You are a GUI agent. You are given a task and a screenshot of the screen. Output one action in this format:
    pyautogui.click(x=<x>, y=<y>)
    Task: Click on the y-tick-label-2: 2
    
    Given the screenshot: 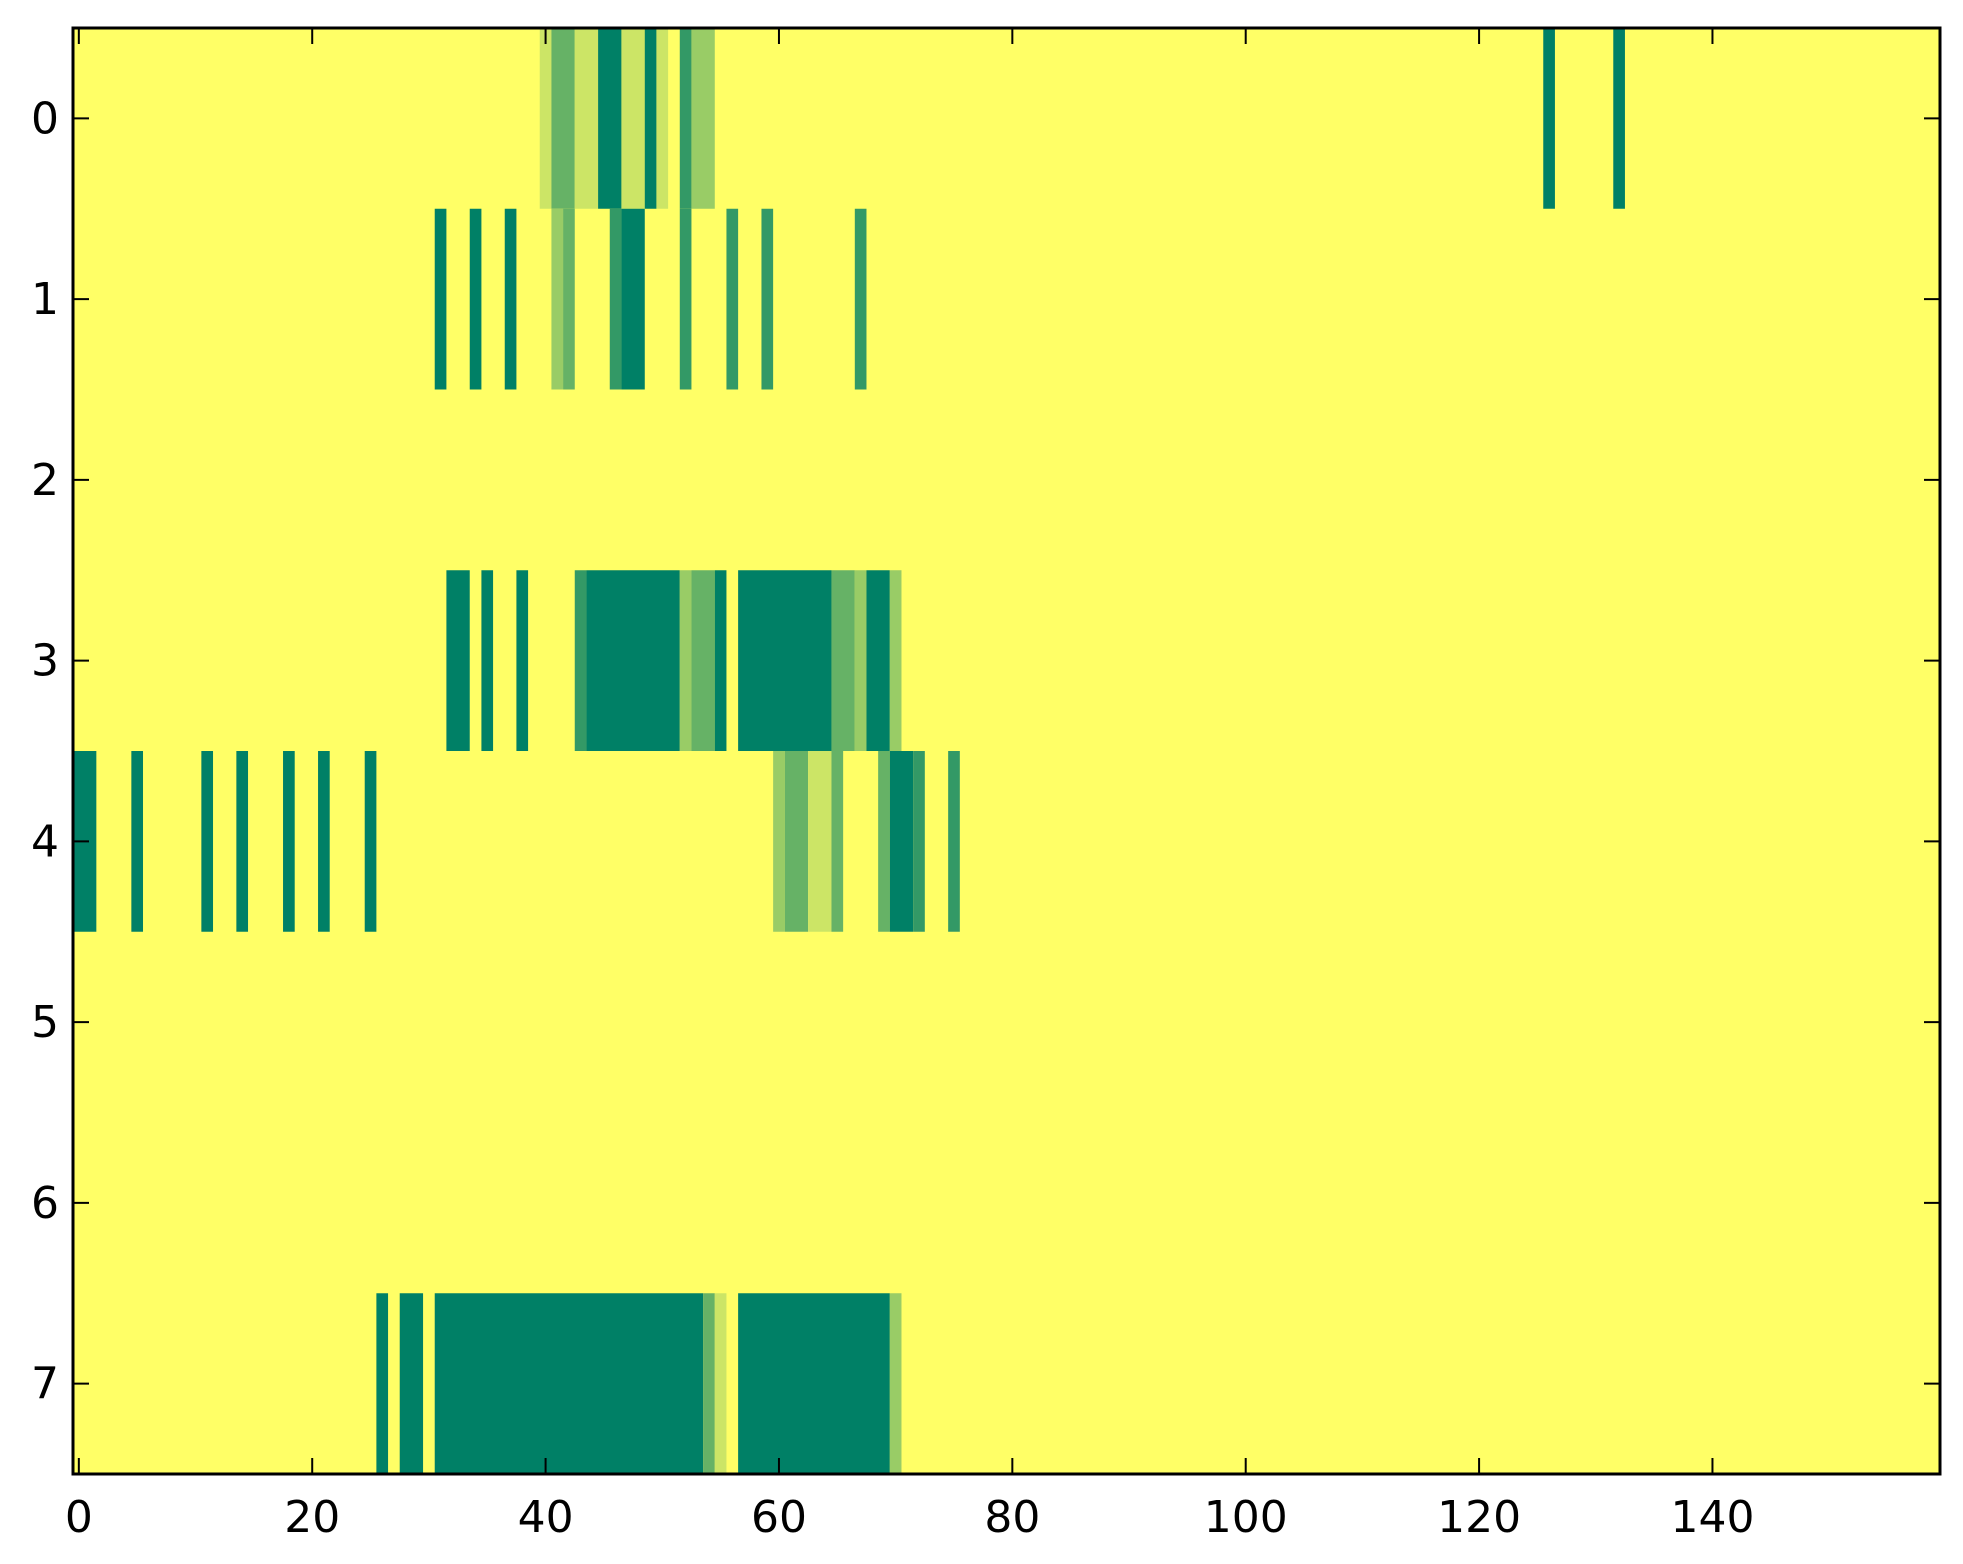 What is the action you would take?
    pyautogui.click(x=45, y=480)
    